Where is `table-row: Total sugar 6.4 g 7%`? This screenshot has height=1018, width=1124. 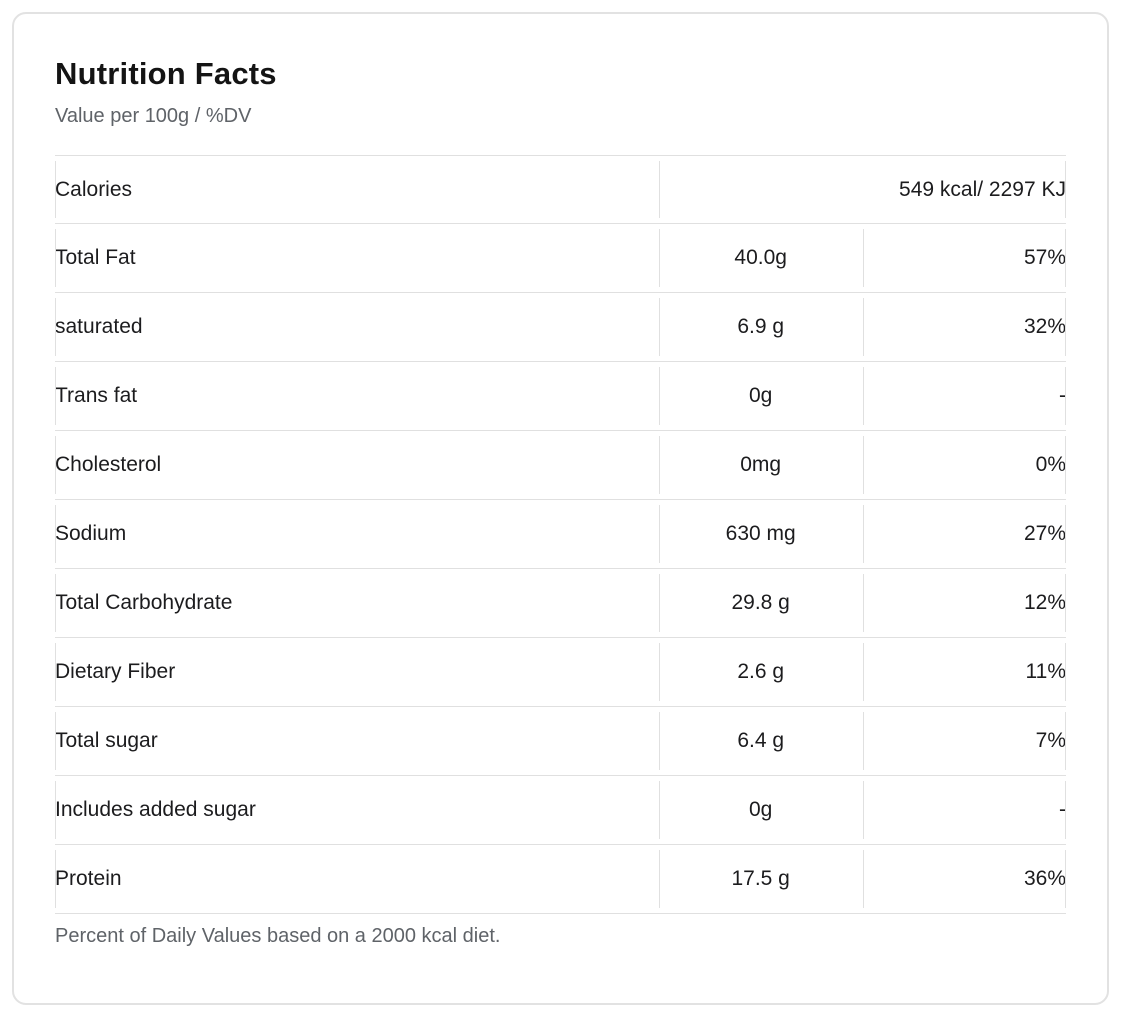
table-row: Total sugar 6.4 g 7% is located at coordinates (561, 741).